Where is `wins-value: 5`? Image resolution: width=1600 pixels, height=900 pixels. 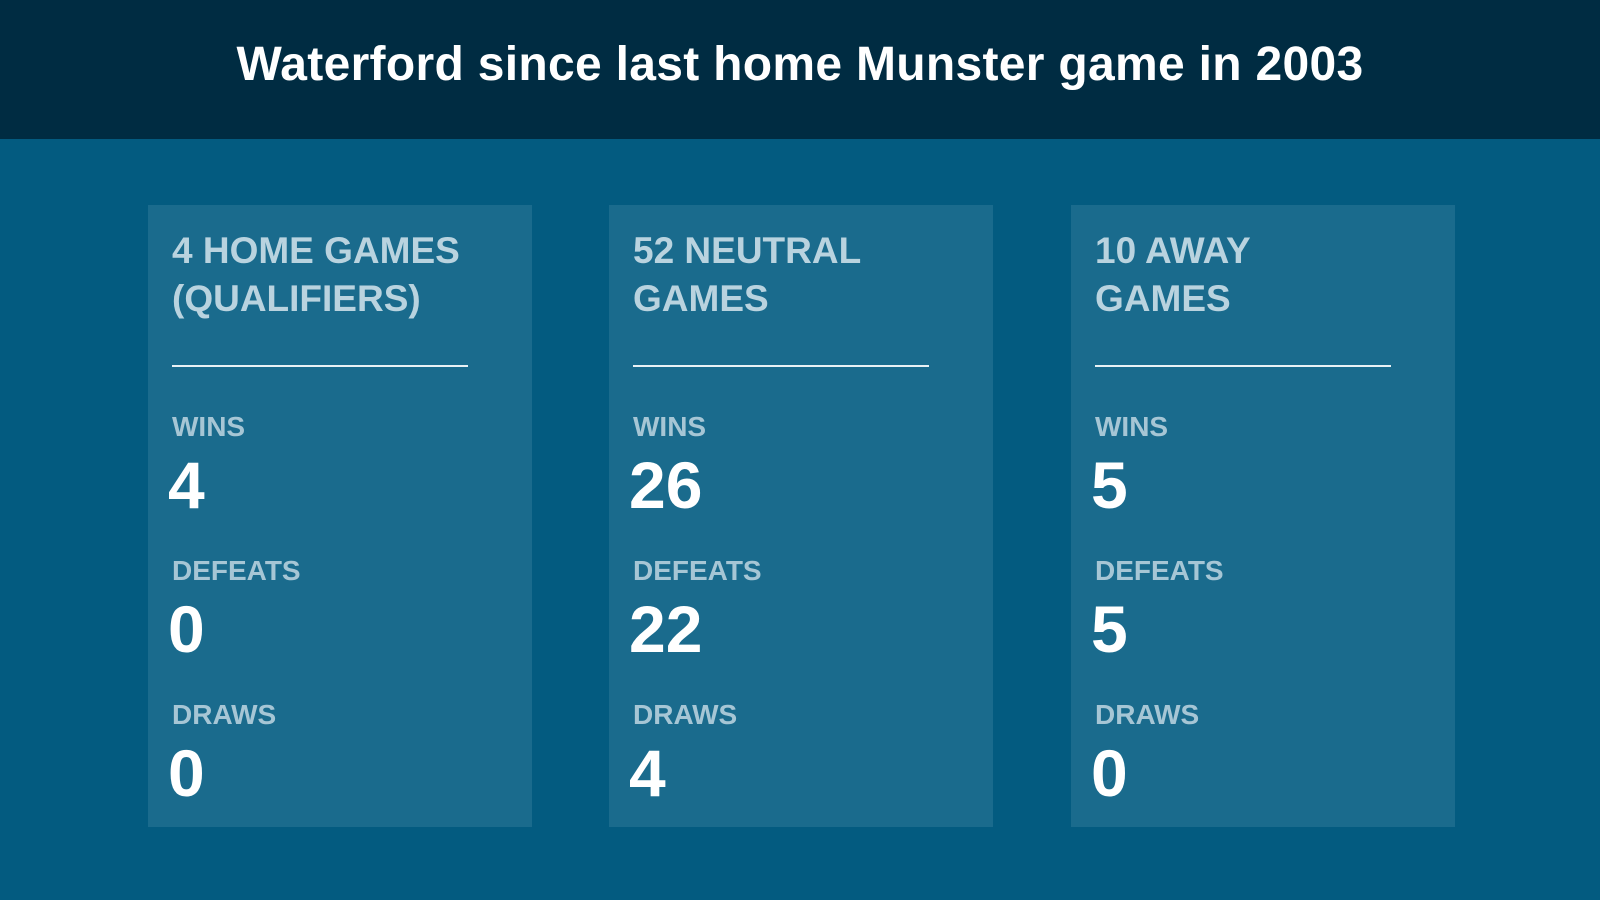
wins-value: 5 is located at coordinates (1109, 485).